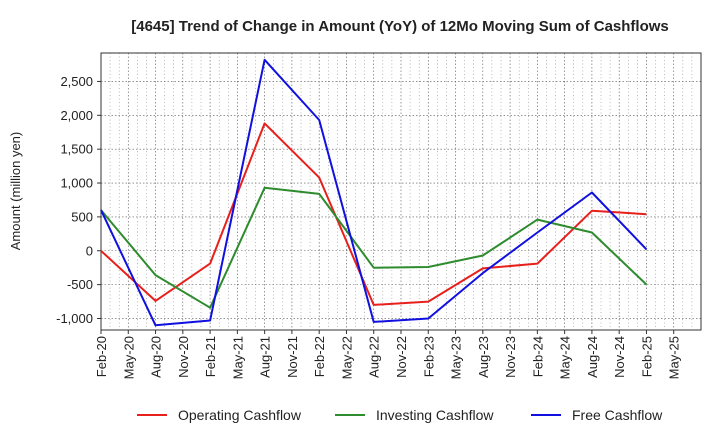 The image size is (720, 440). I want to click on y-ticks: 2,500 2,000 1,500 1,000 500 0 -500 -1,000, so click(78, 200).